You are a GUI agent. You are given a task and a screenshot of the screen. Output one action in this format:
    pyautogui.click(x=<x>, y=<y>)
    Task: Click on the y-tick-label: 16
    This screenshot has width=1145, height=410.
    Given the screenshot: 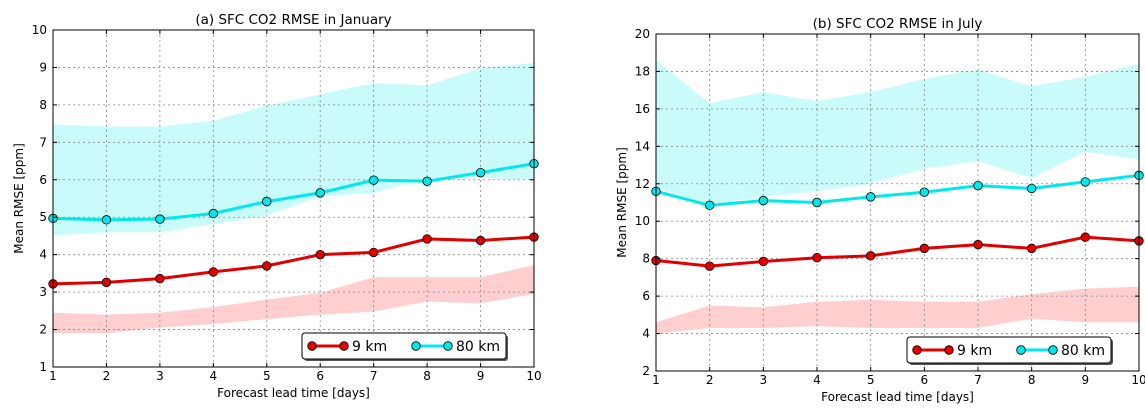 What is the action you would take?
    pyautogui.click(x=642, y=109)
    